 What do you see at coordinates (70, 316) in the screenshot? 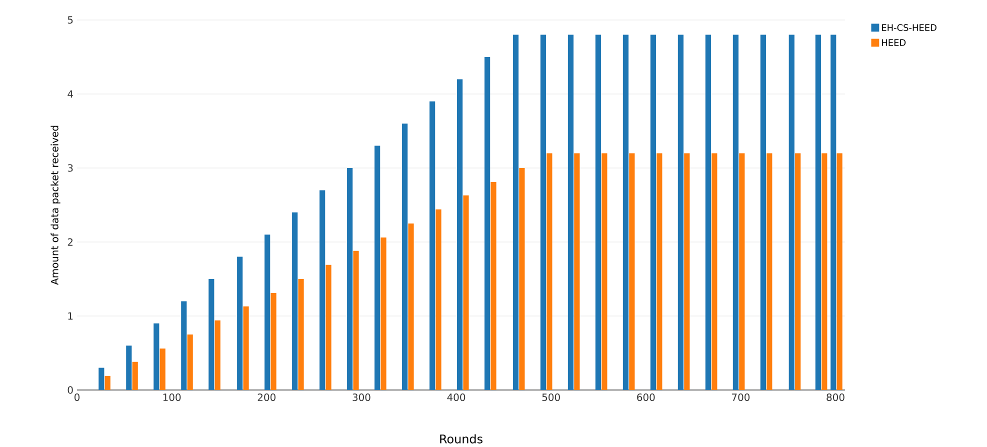
I see `y-tick-label: 1` at bounding box center [70, 316].